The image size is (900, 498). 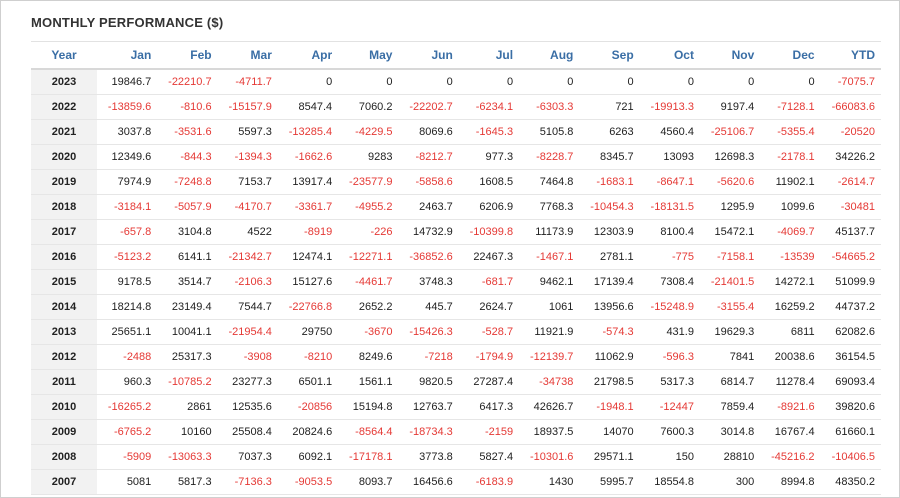 What do you see at coordinates (790, 357) in the screenshot?
I see `month-value-cell: 20038.6` at bounding box center [790, 357].